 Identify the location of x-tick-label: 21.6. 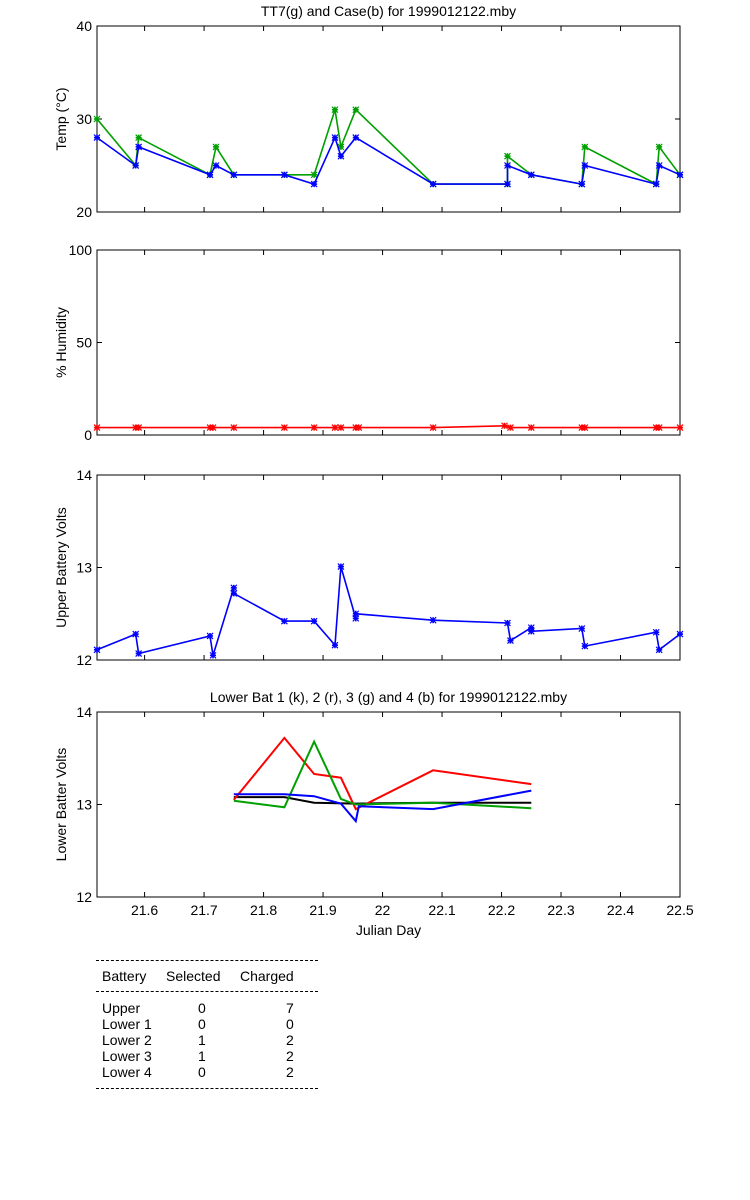
(144, 910).